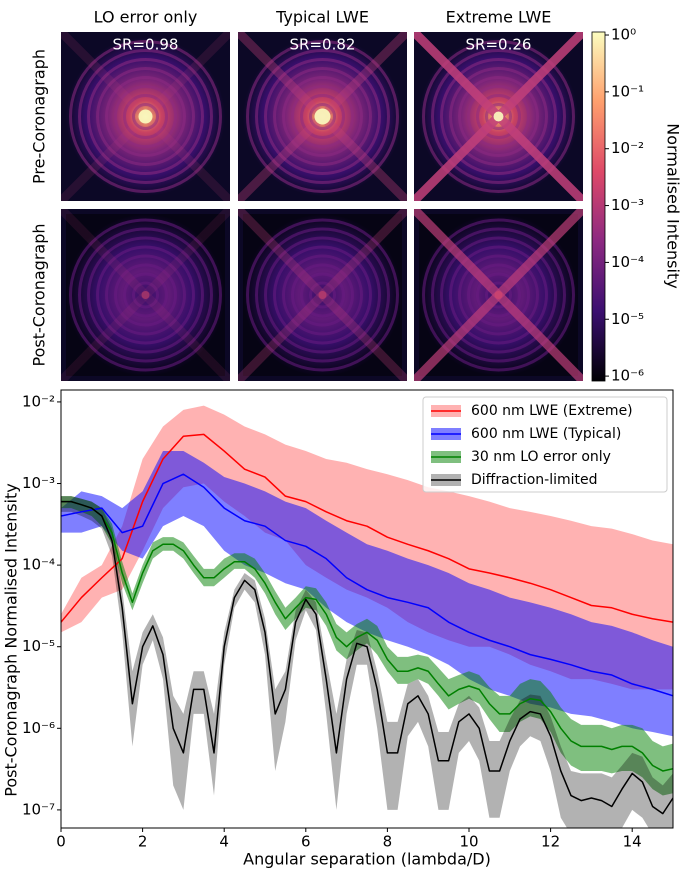  What do you see at coordinates (39, 294) in the screenshot?
I see `row-label: Post-Coronagraph` at bounding box center [39, 294].